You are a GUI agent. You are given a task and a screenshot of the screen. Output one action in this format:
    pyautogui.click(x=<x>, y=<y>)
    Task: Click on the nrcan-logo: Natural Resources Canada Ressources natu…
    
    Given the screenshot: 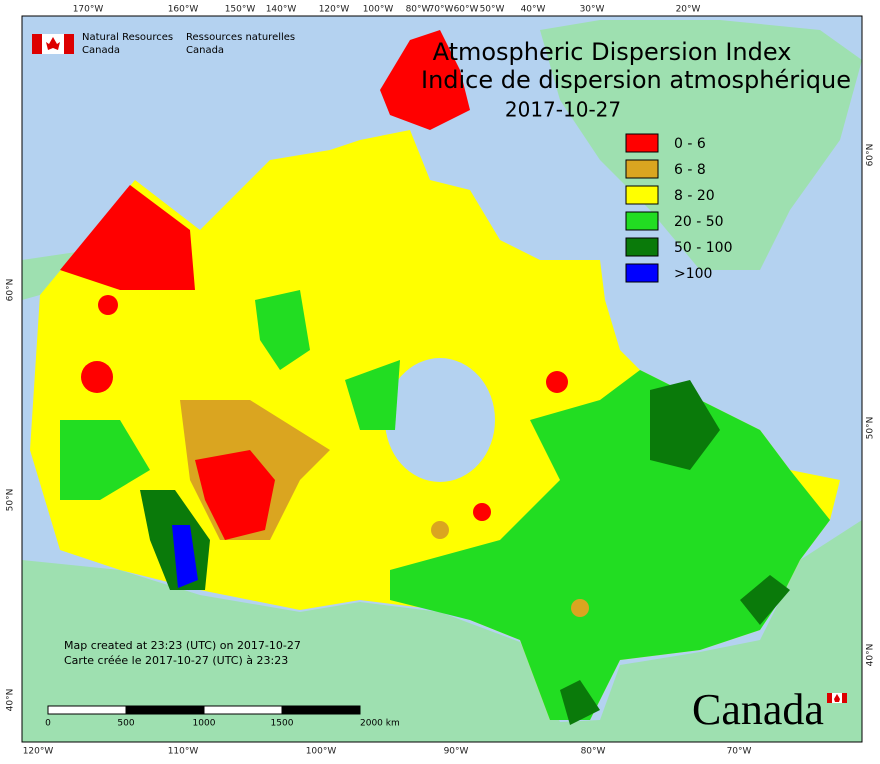 What is the action you would take?
    pyautogui.click(x=163, y=44)
    